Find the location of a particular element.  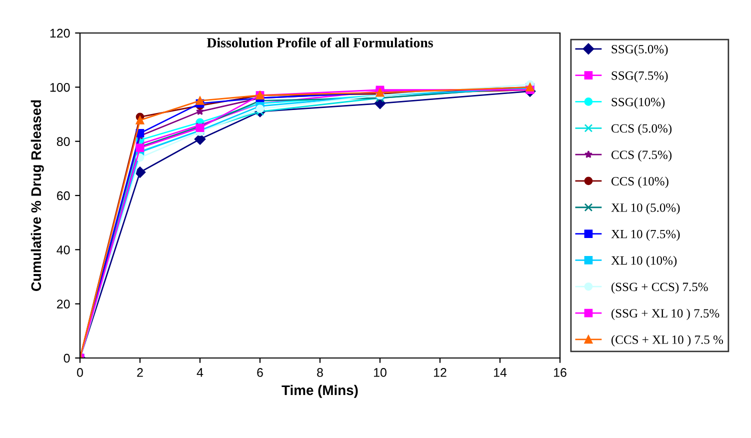

x-axis-title: Time (Mins) is located at coordinates (320, 391).